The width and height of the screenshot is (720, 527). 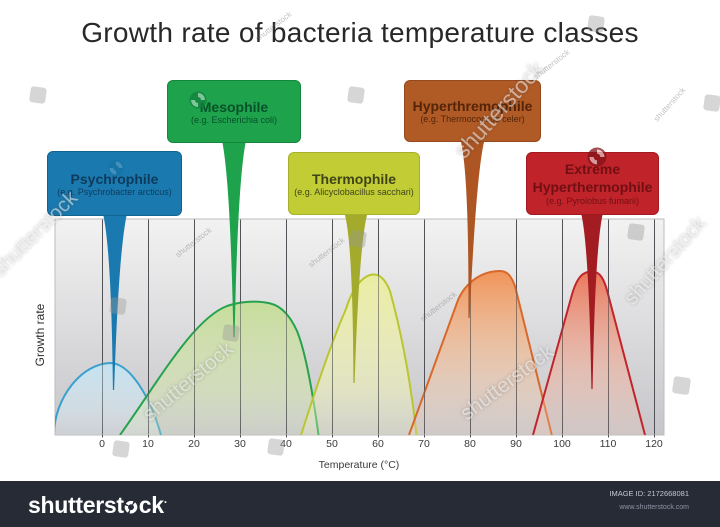 I want to click on svg-text: 110, so click(x=608, y=444).